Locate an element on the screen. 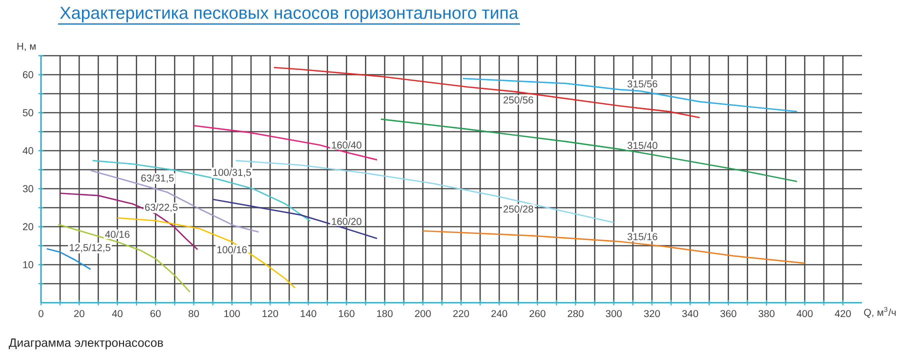 Image resolution: width=922 pixels, height=362 pixels. x-tick-label: 420 is located at coordinates (842, 314).